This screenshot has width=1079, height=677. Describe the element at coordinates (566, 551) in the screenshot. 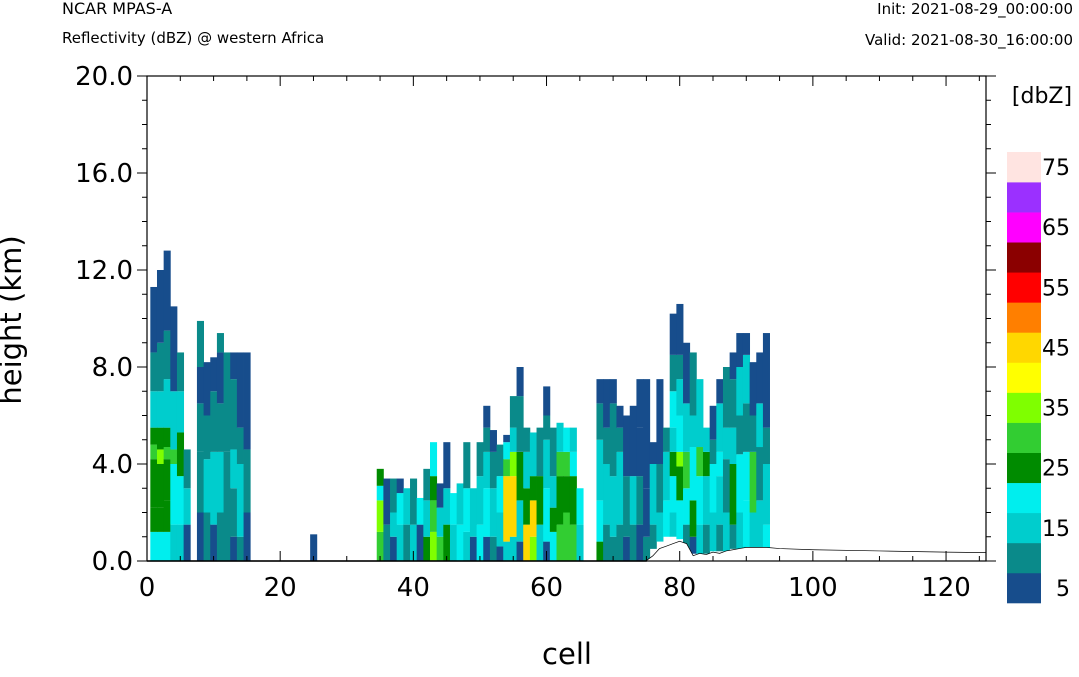

I see `terrain-fill` at that location.